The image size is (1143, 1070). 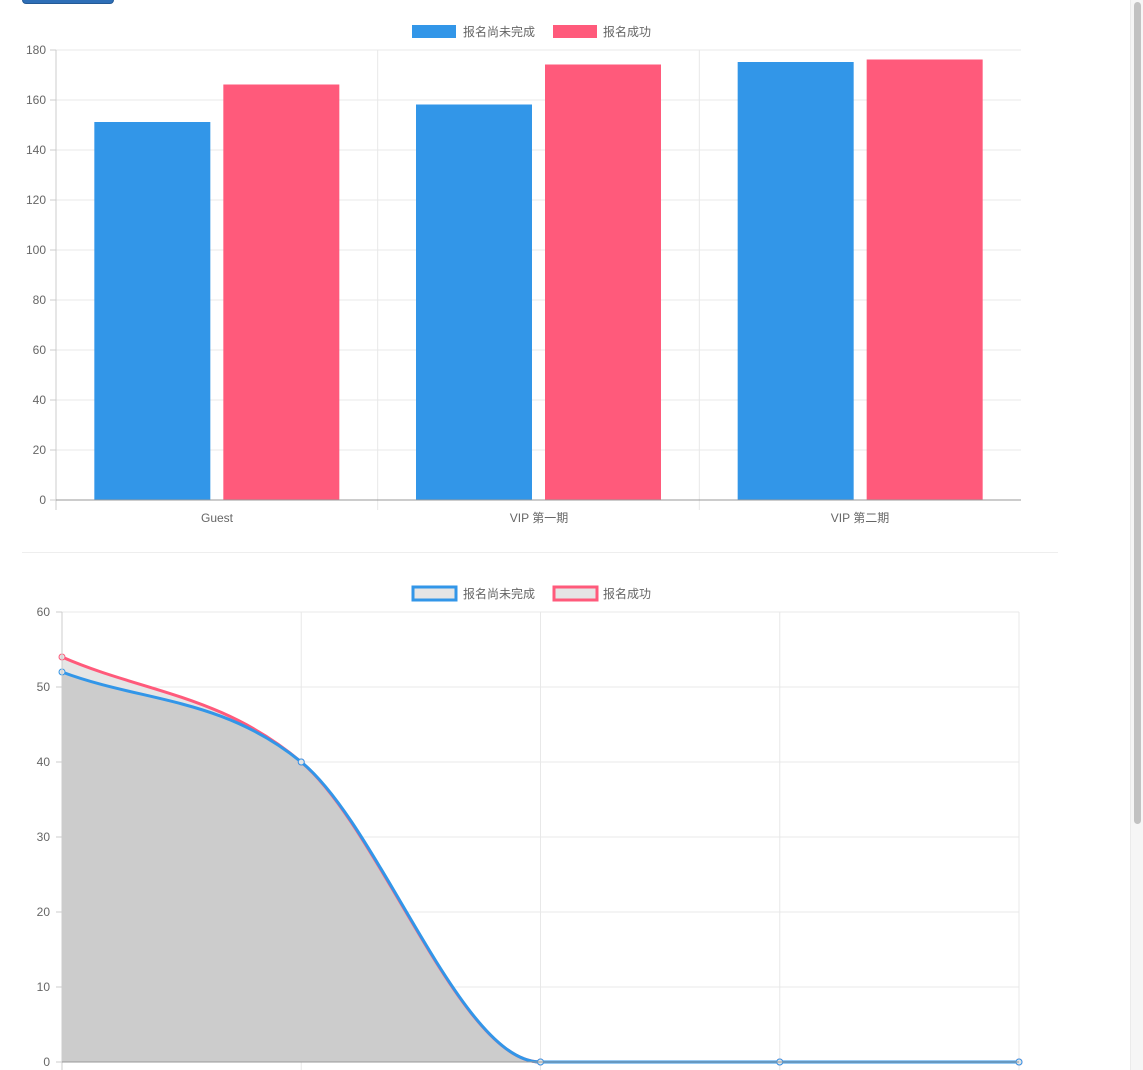 What do you see at coordinates (540, 552) in the screenshot?
I see `chart-divider` at bounding box center [540, 552].